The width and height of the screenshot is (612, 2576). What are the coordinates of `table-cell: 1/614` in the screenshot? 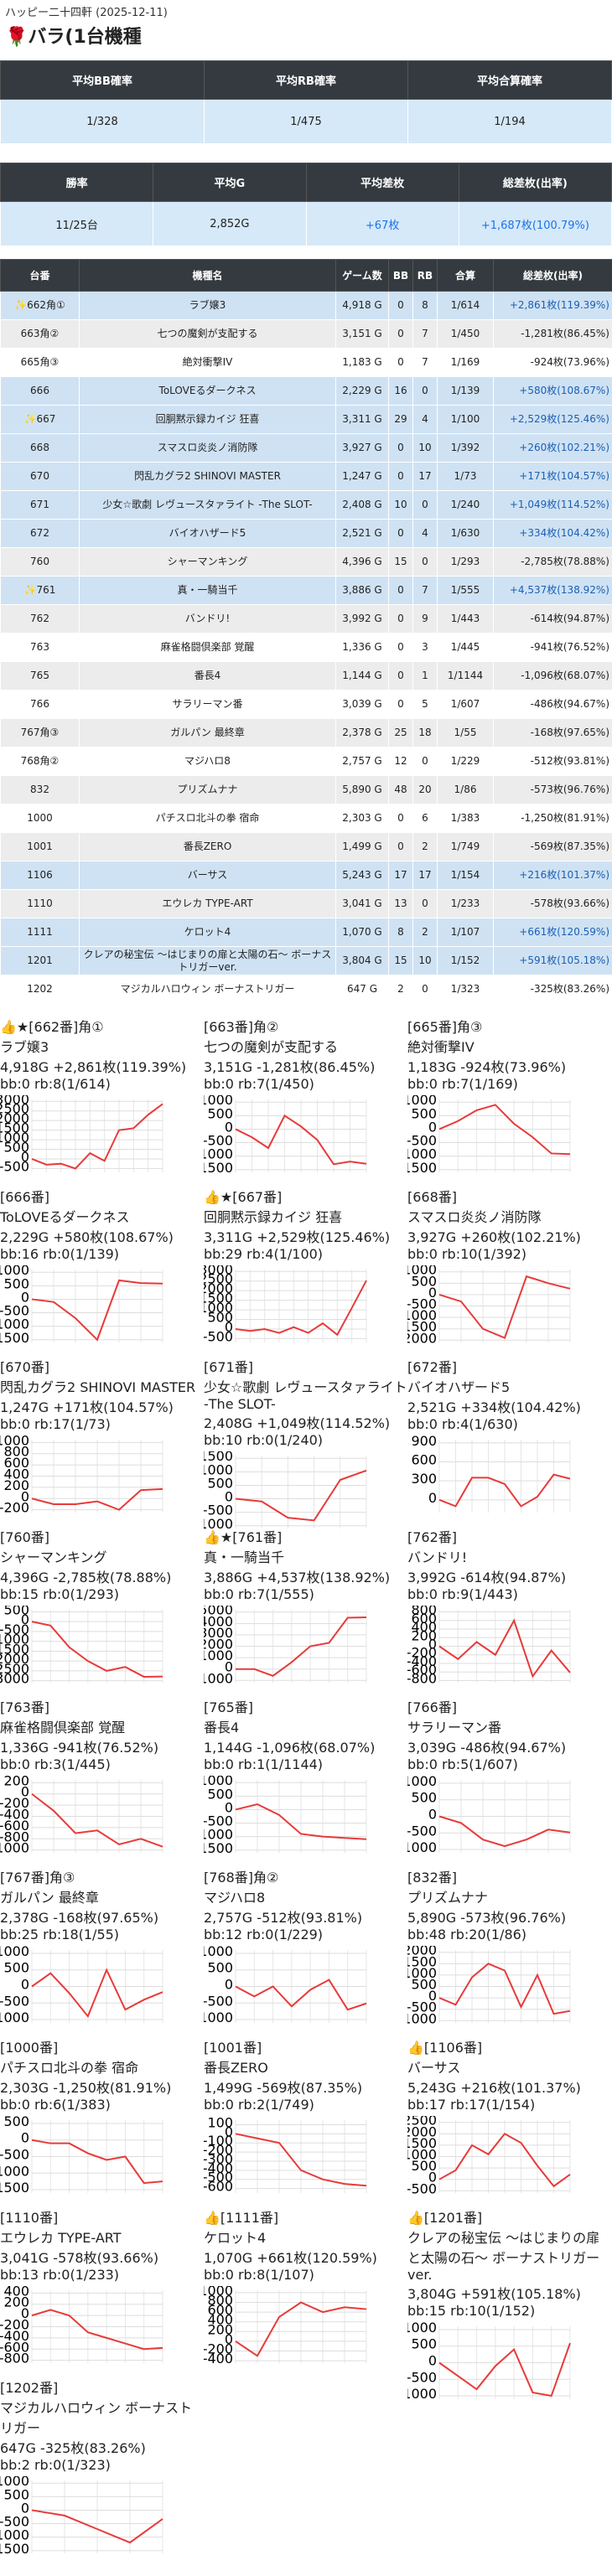 It's located at (465, 305).